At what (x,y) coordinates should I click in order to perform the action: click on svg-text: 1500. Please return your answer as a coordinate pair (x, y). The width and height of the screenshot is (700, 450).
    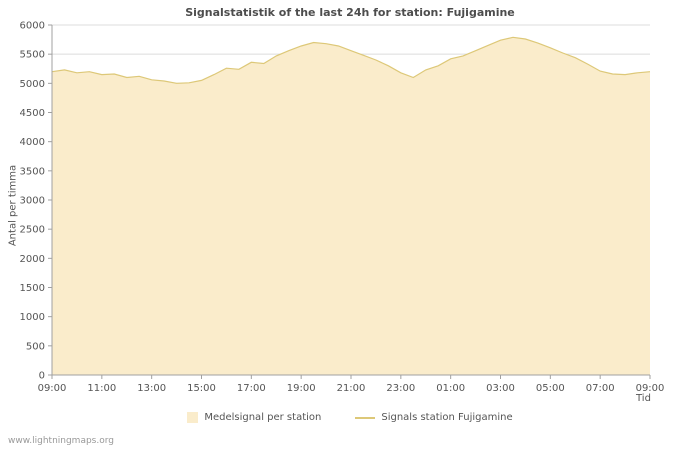
    Looking at the image, I should click on (32, 288).